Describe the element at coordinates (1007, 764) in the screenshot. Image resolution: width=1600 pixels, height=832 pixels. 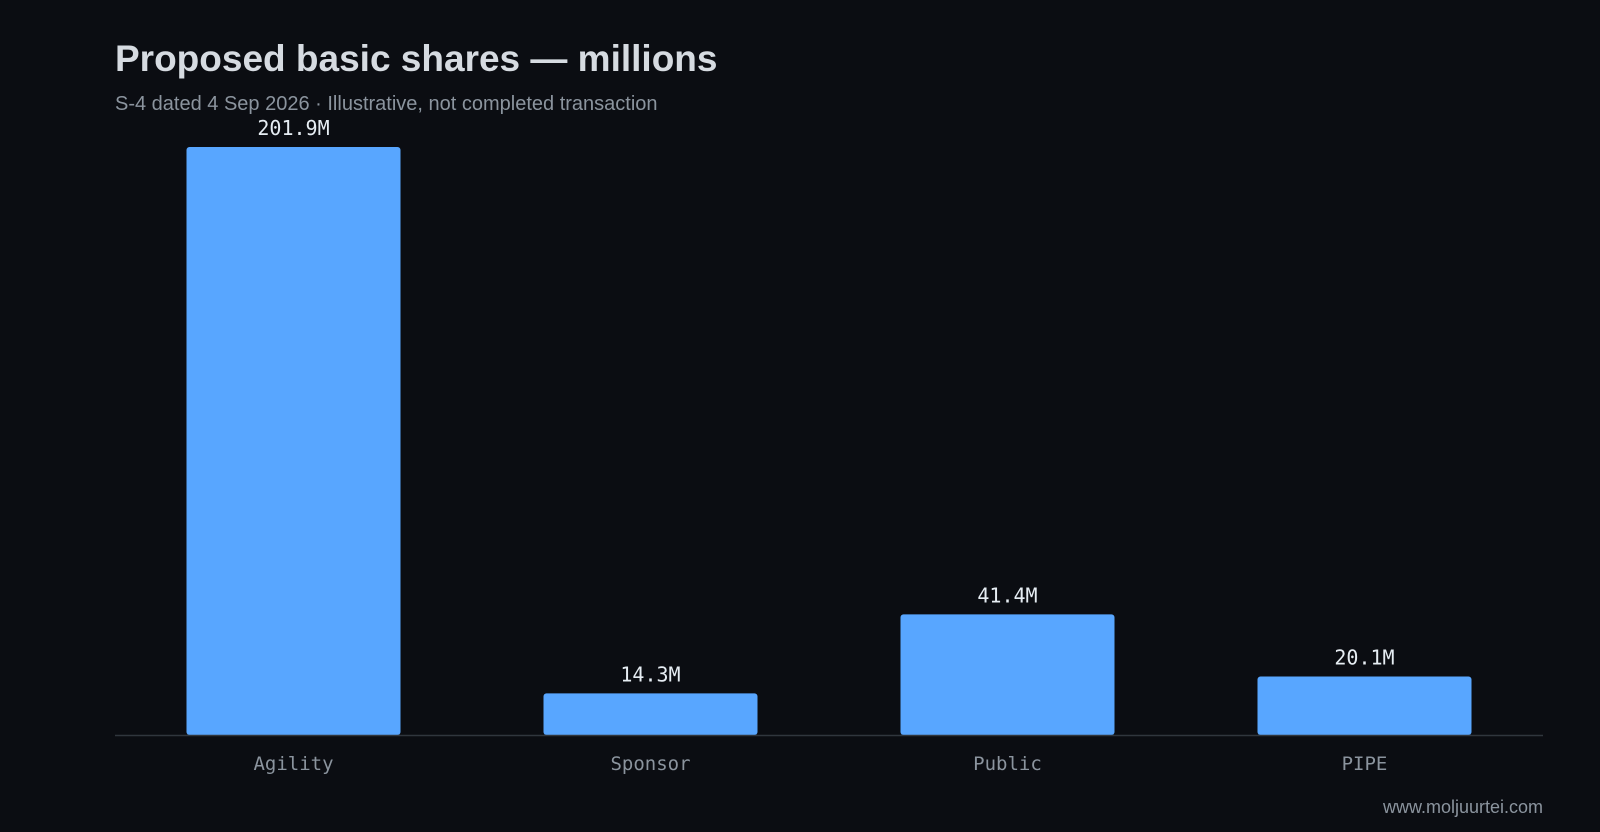
I see `tick-label-public: Public` at that location.